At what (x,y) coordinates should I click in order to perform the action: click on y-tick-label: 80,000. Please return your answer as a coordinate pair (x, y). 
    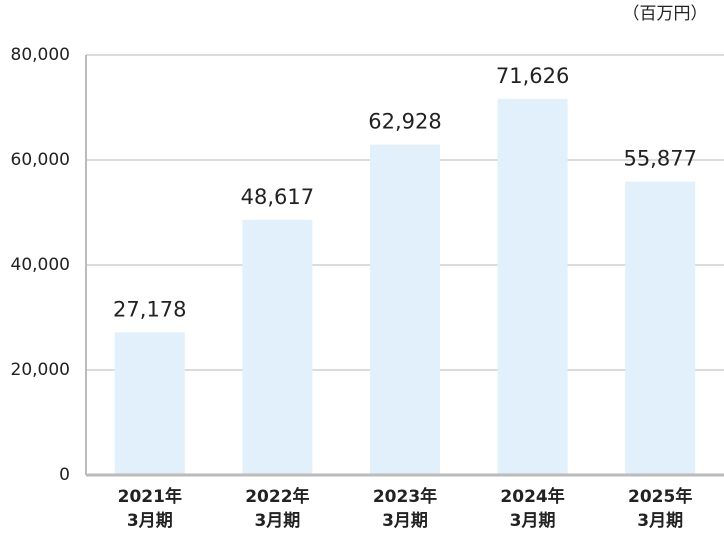
    Looking at the image, I should click on (40, 55).